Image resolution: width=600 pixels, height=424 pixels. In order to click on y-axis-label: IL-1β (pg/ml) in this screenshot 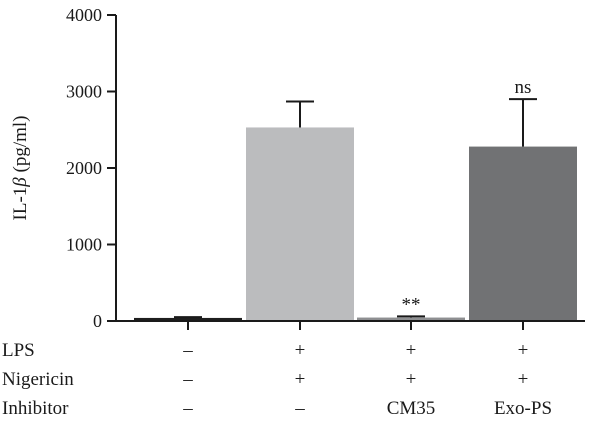, I will do `click(20, 168)`.